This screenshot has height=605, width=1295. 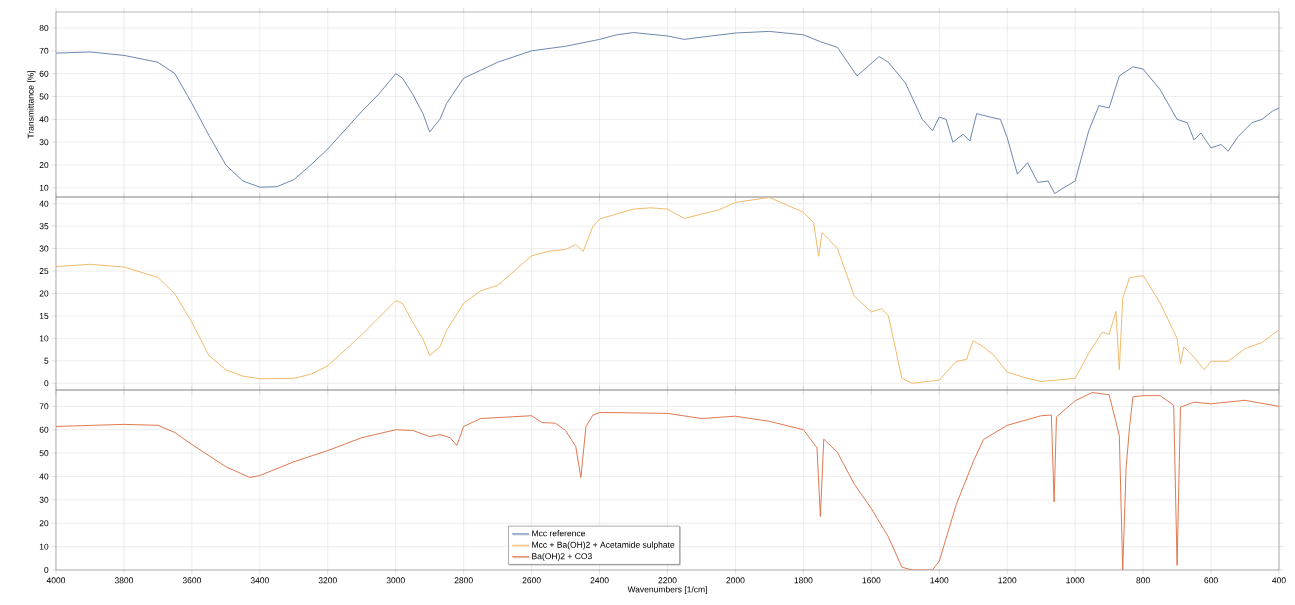 What do you see at coordinates (558, 533) in the screenshot?
I see `text: Mcc reference` at bounding box center [558, 533].